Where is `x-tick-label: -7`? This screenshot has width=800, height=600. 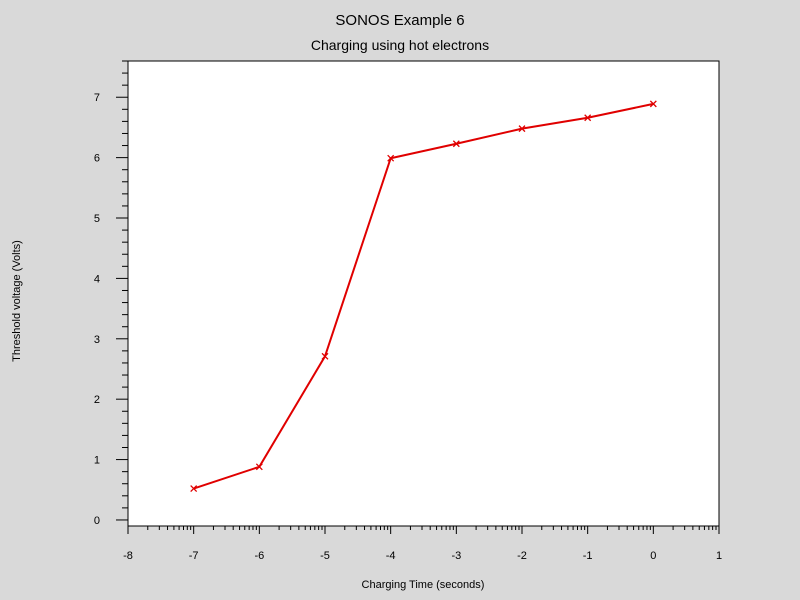
x-tick-label: -7 is located at coordinates (194, 556).